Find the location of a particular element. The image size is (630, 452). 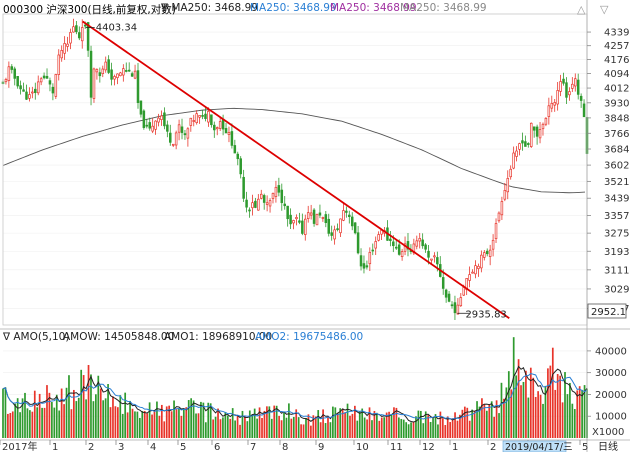

triangle-down-icon: ▽ is located at coordinates (604, 9).